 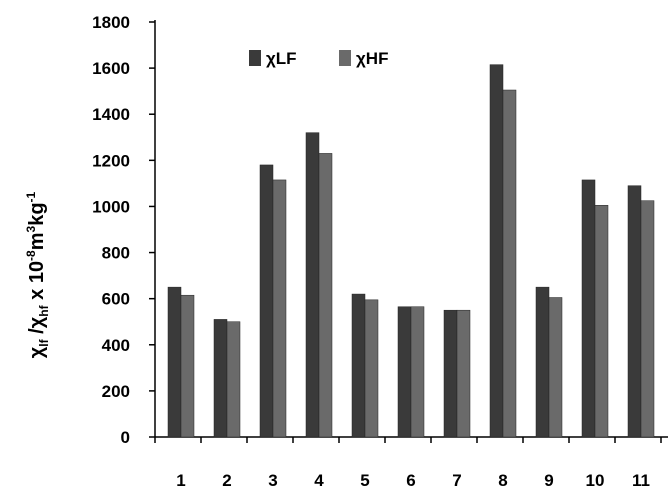 I want to click on x-tick-label: 6, so click(x=410, y=480).